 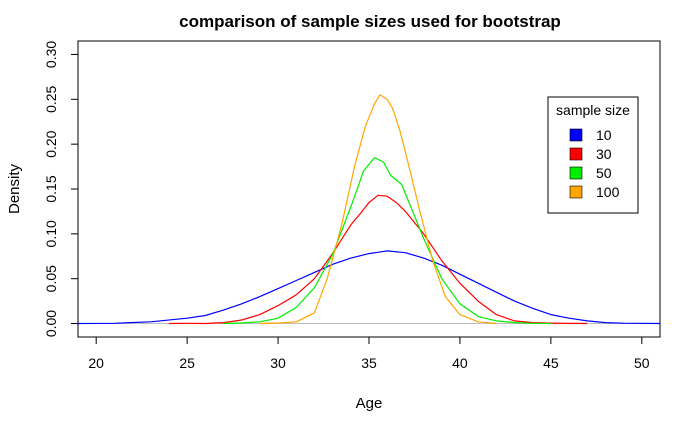 What do you see at coordinates (51, 323) in the screenshot?
I see `y-tick-label: 0.00` at bounding box center [51, 323].